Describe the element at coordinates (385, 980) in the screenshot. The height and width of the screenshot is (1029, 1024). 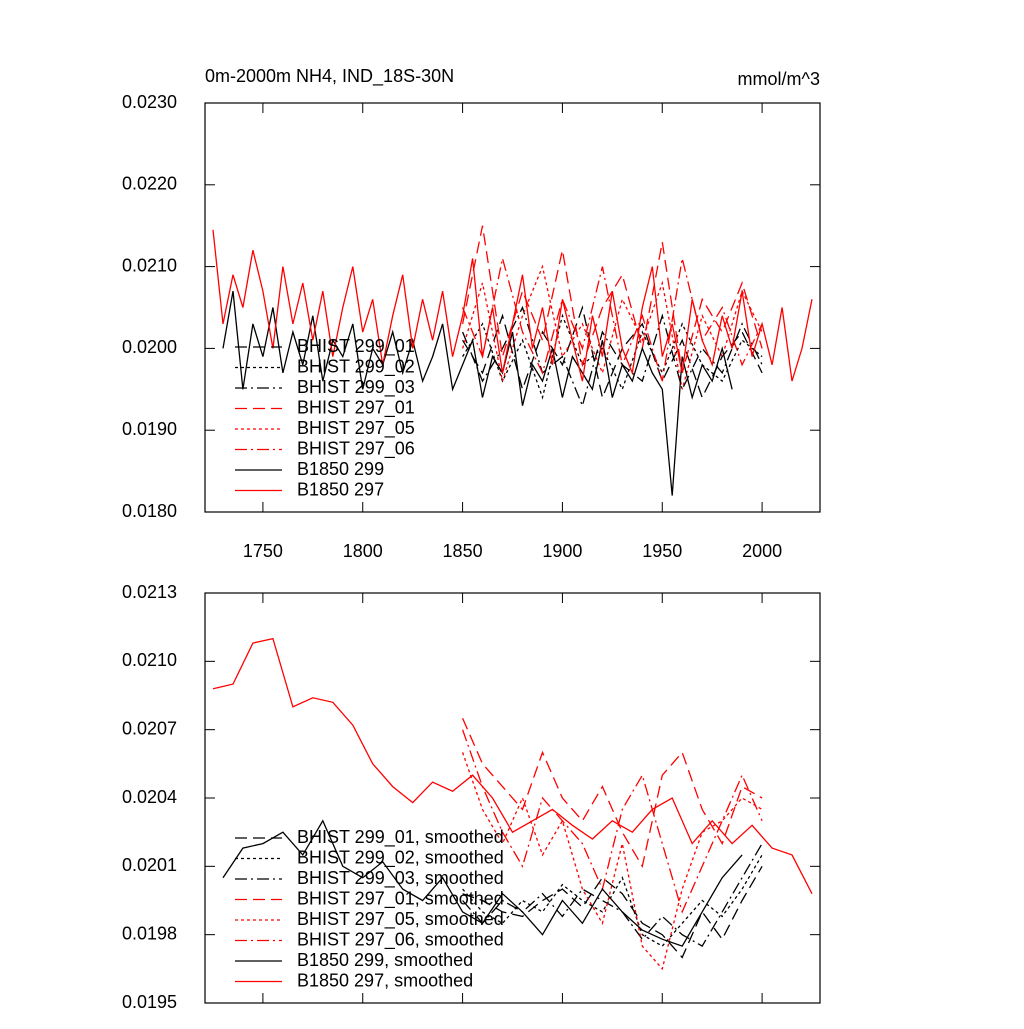
I see `legend-label: B1850 297, smoothed` at that location.